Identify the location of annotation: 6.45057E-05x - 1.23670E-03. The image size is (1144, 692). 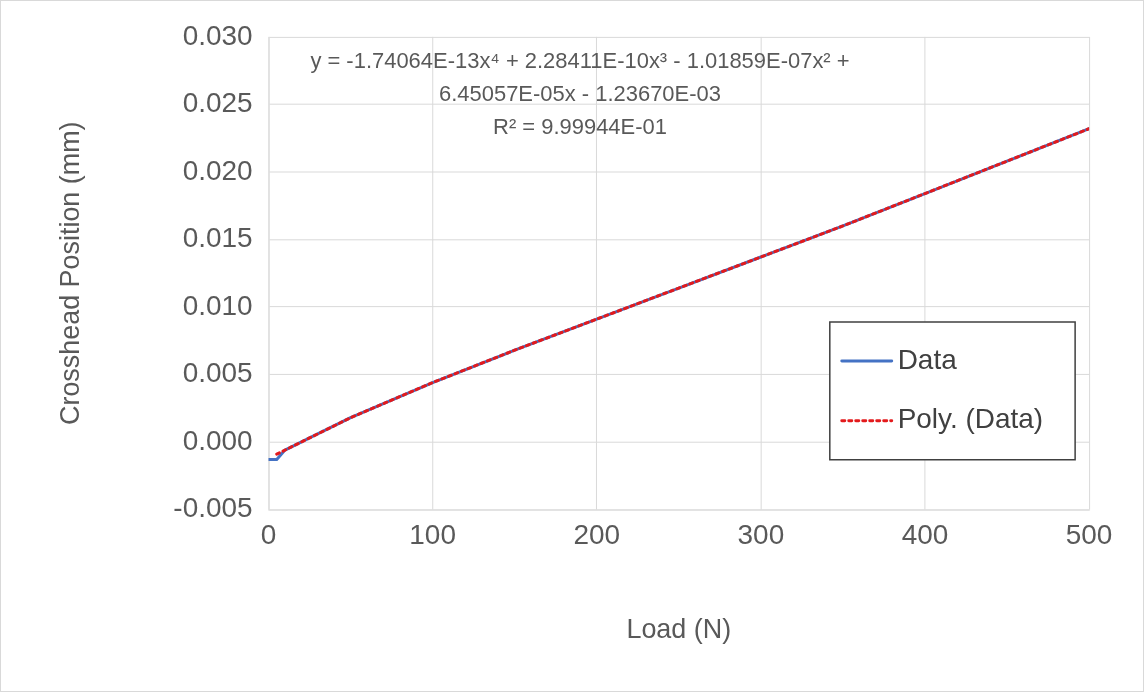
(580, 93).